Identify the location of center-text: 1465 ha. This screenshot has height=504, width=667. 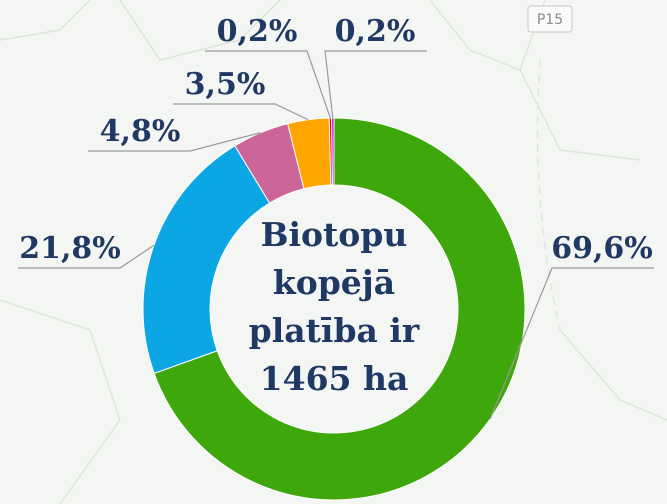
(334, 378).